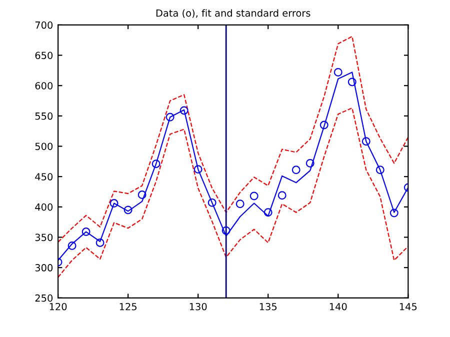  Describe the element at coordinates (44, 116) in the screenshot. I see `y-tick-label: 550` at that location.